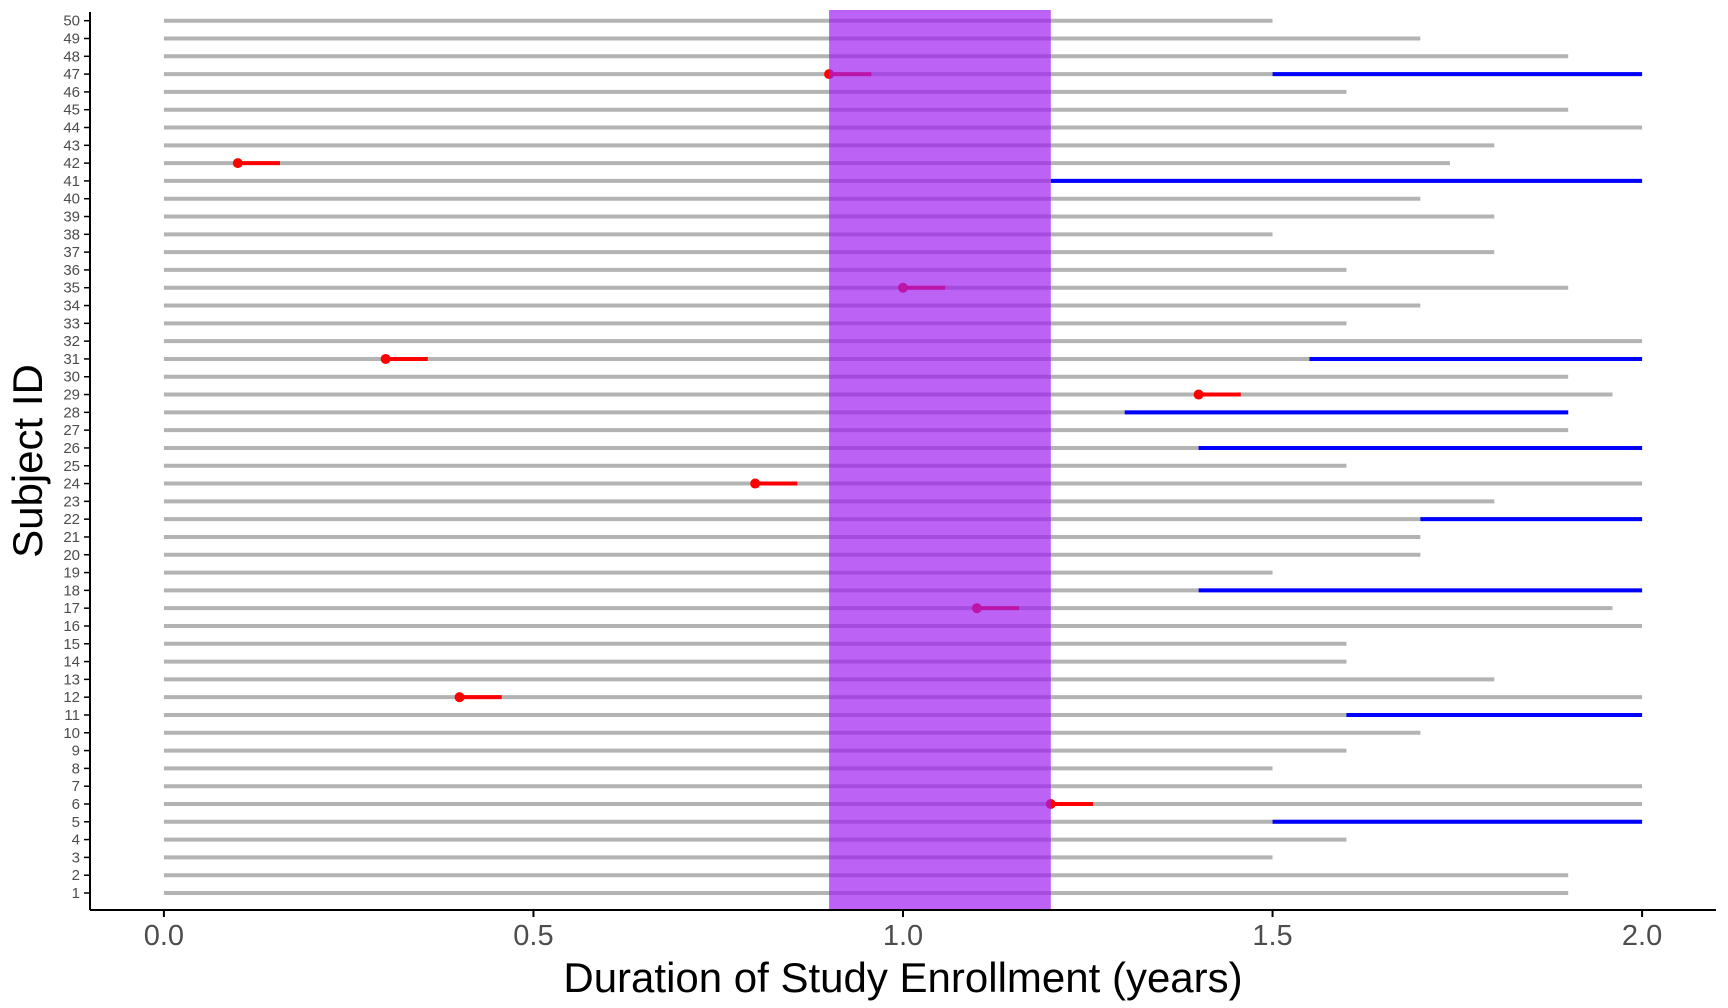  What do you see at coordinates (71, 270) in the screenshot?
I see `y-tick-label: 36` at bounding box center [71, 270].